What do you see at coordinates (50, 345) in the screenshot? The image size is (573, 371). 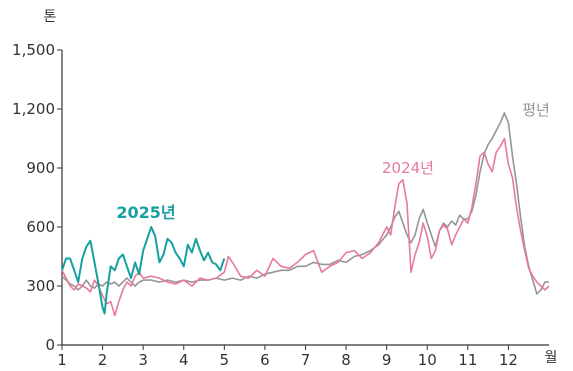 I see `y-tick-label: 0` at bounding box center [50, 345].